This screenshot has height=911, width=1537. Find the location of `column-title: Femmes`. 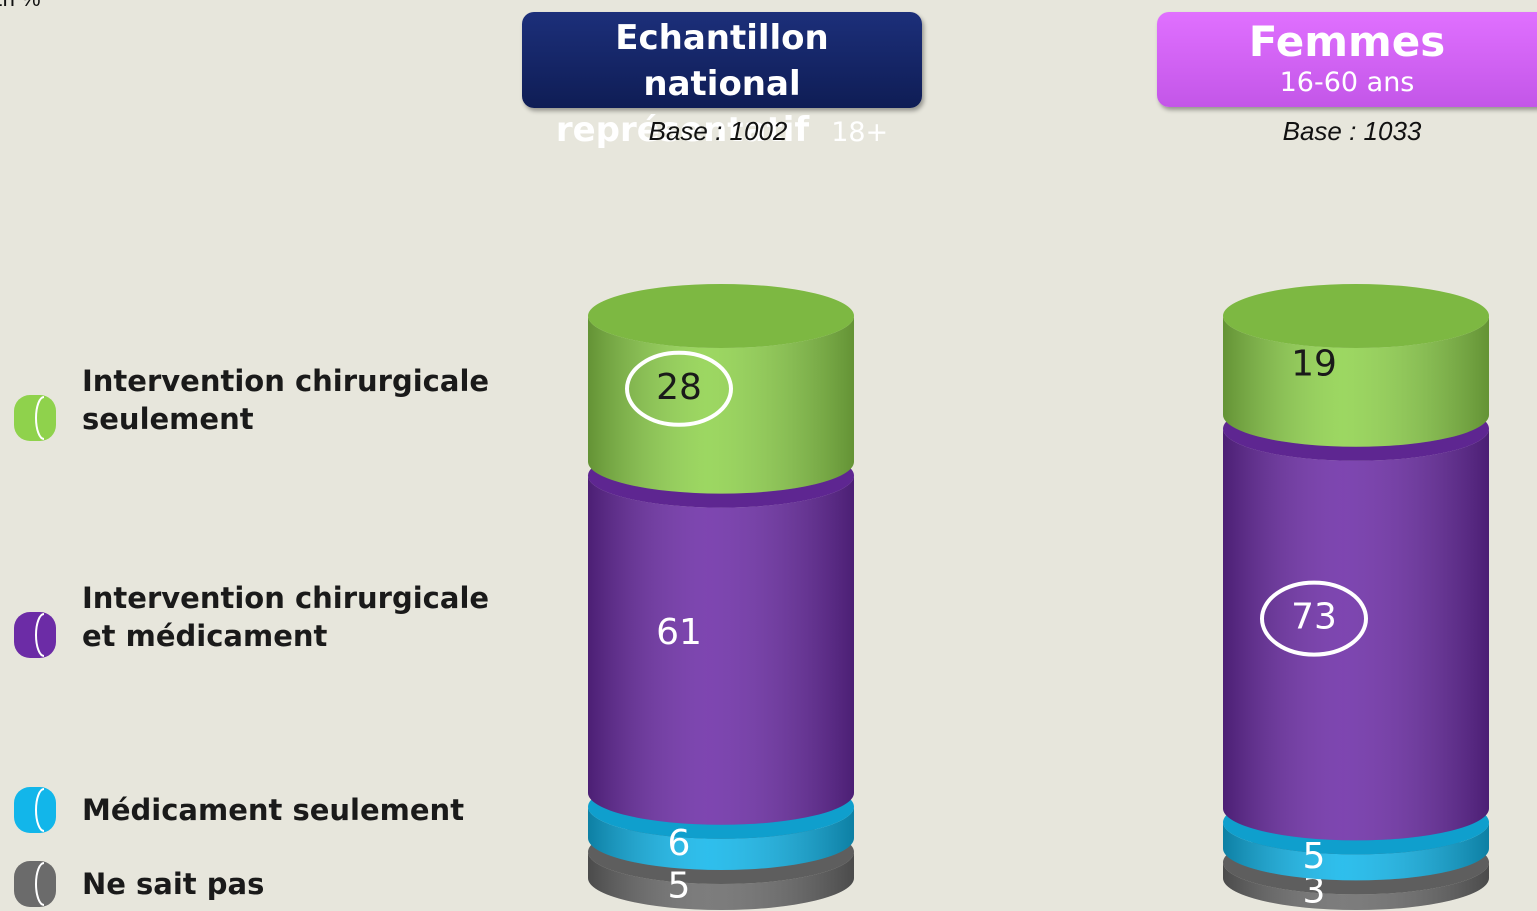

column-title: Femmes is located at coordinates (1347, 41).